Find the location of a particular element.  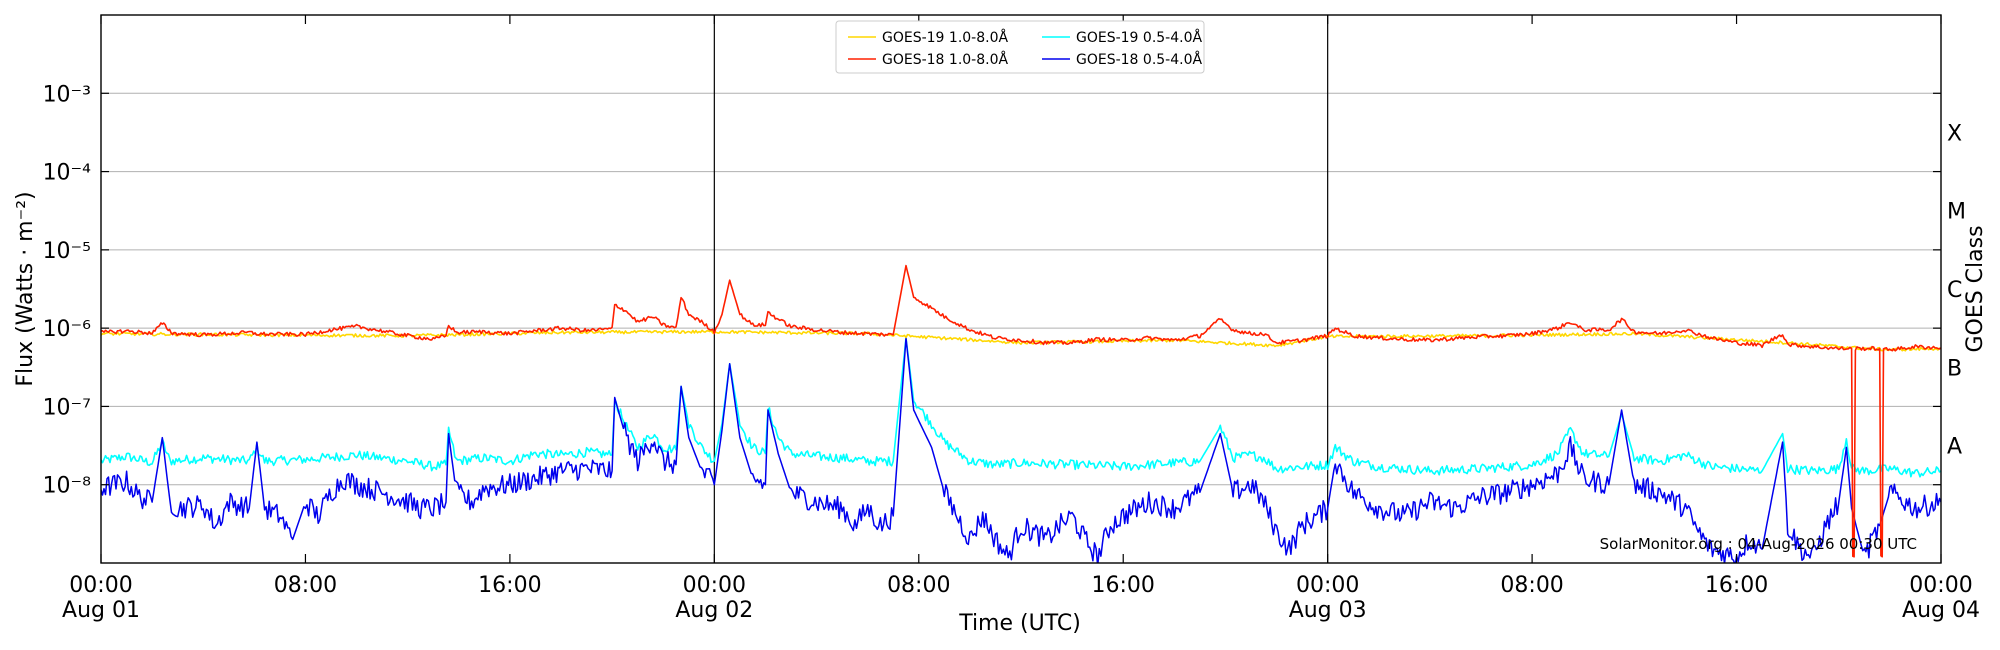

y-tick-label: 10⁻³ is located at coordinates (67, 94).